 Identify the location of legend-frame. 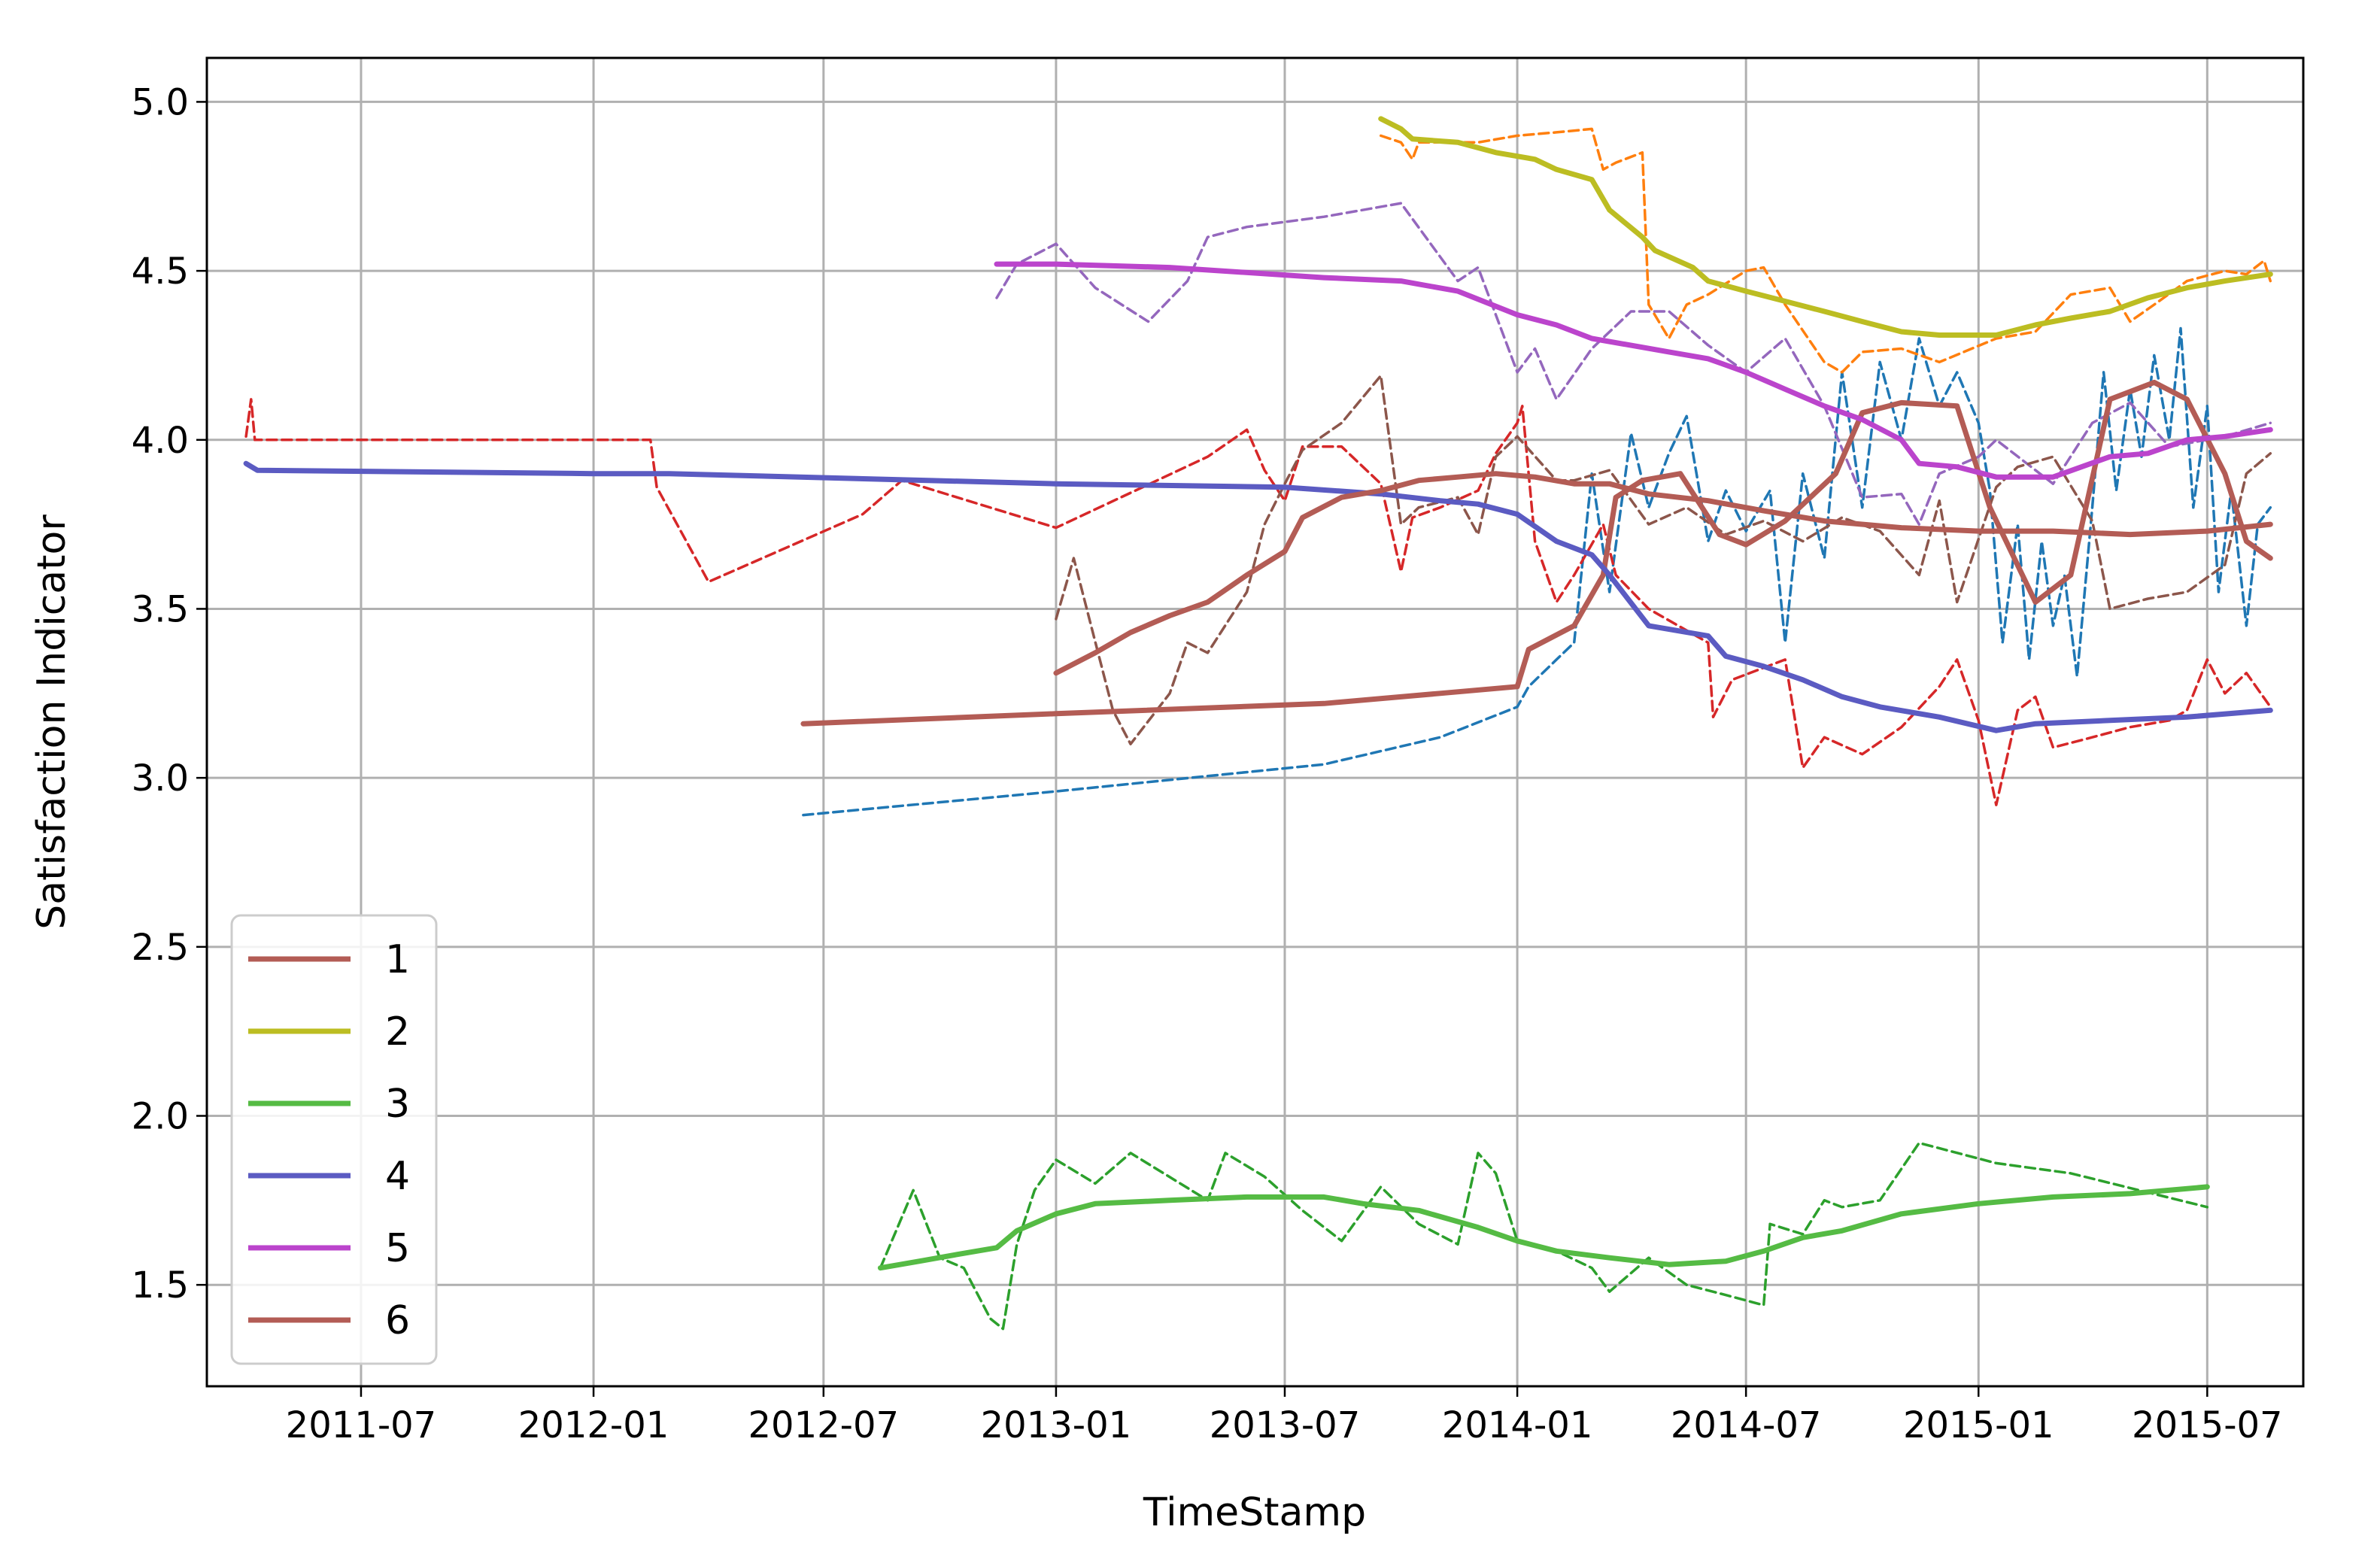
(334, 1139).